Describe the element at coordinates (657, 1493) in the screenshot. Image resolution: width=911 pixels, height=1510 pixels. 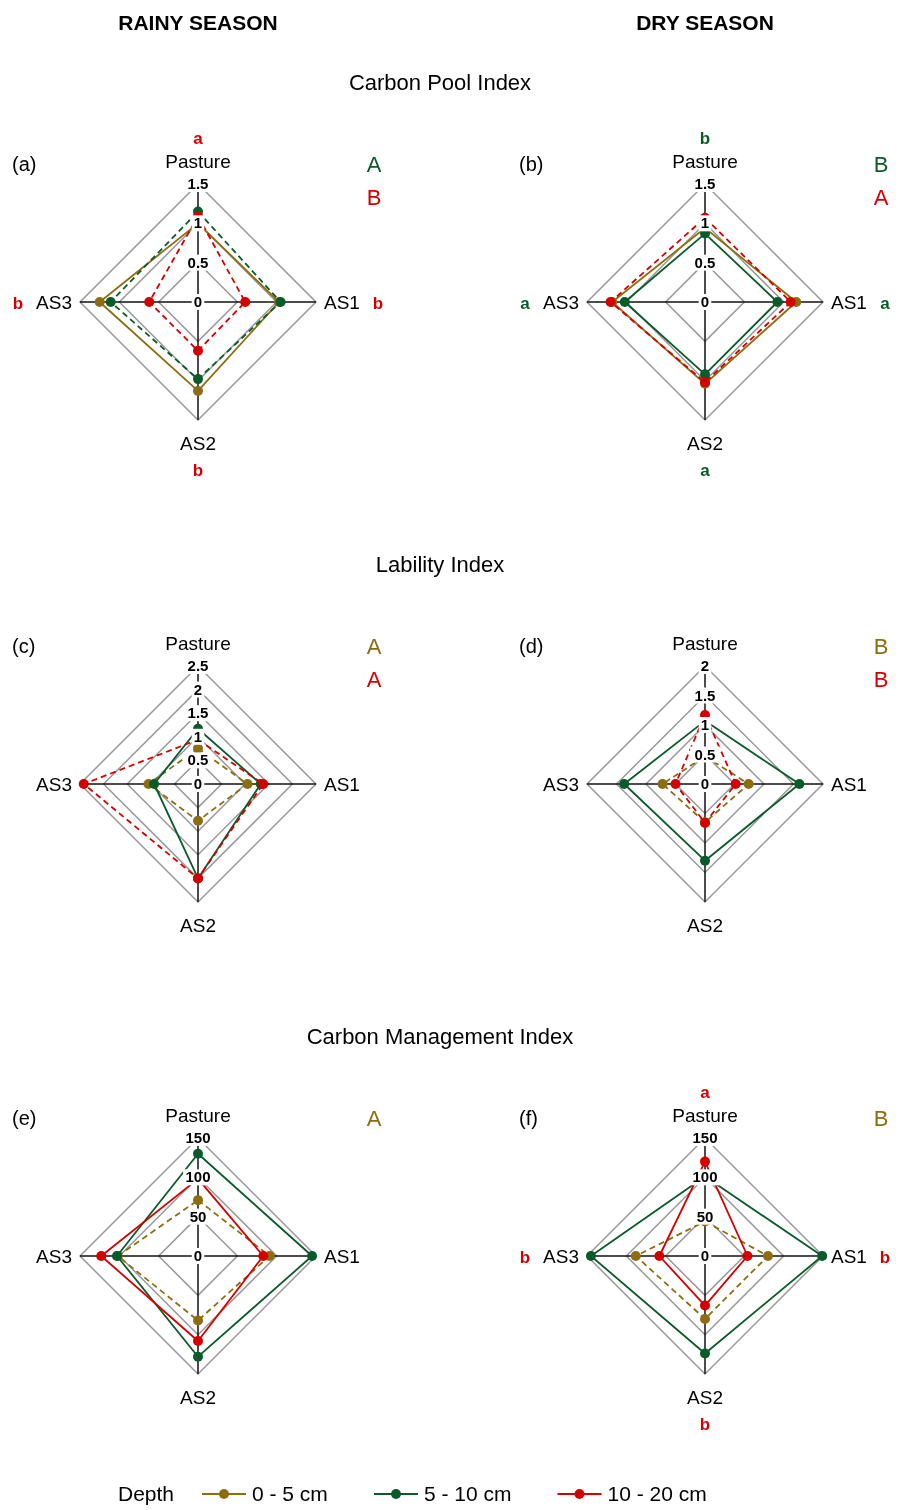
I see `legend-label: 10 - 20 cm` at that location.